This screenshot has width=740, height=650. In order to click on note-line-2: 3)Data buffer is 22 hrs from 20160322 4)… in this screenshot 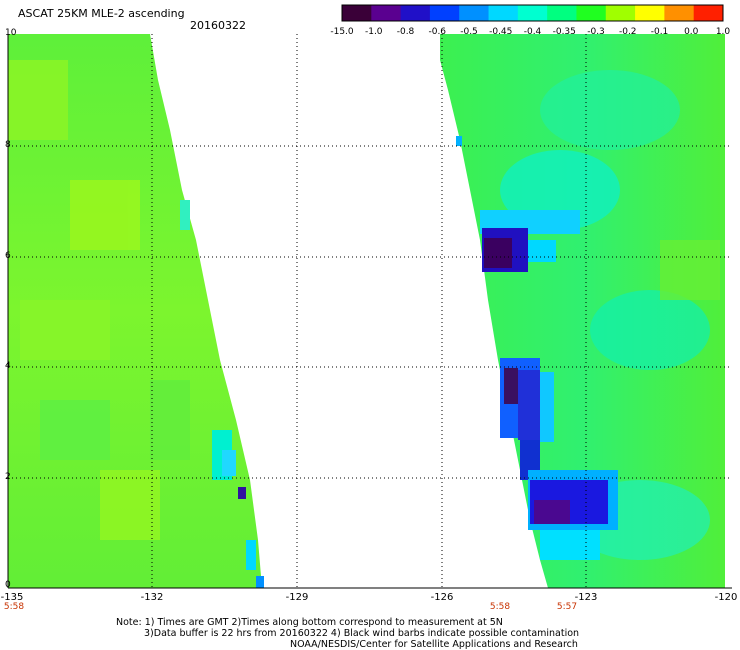, I will do `click(362, 633)`.